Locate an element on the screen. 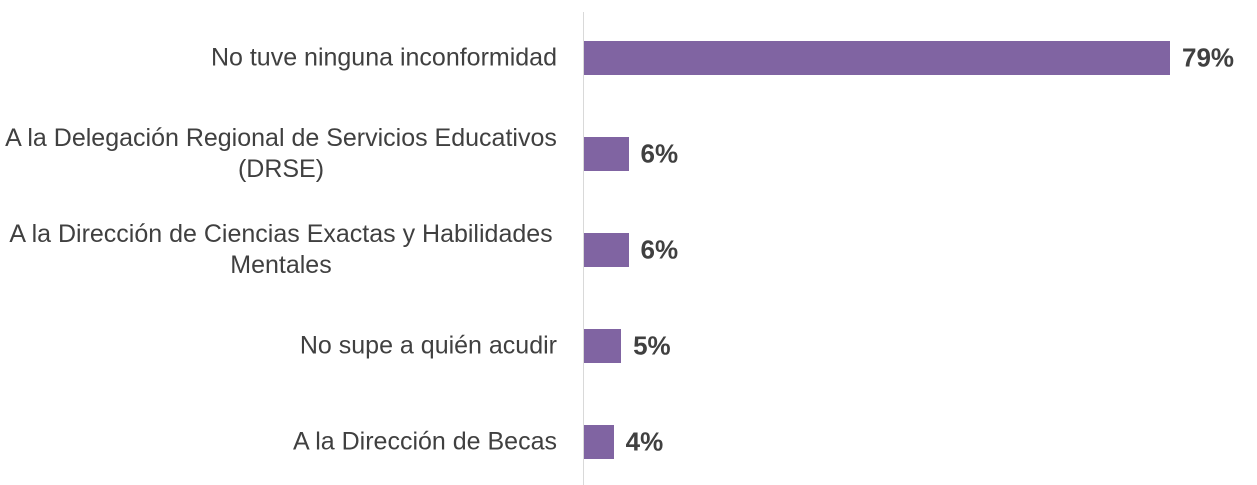 The image size is (1257, 485). category-label: No tuve ninguna inconformidad is located at coordinates (384, 58).